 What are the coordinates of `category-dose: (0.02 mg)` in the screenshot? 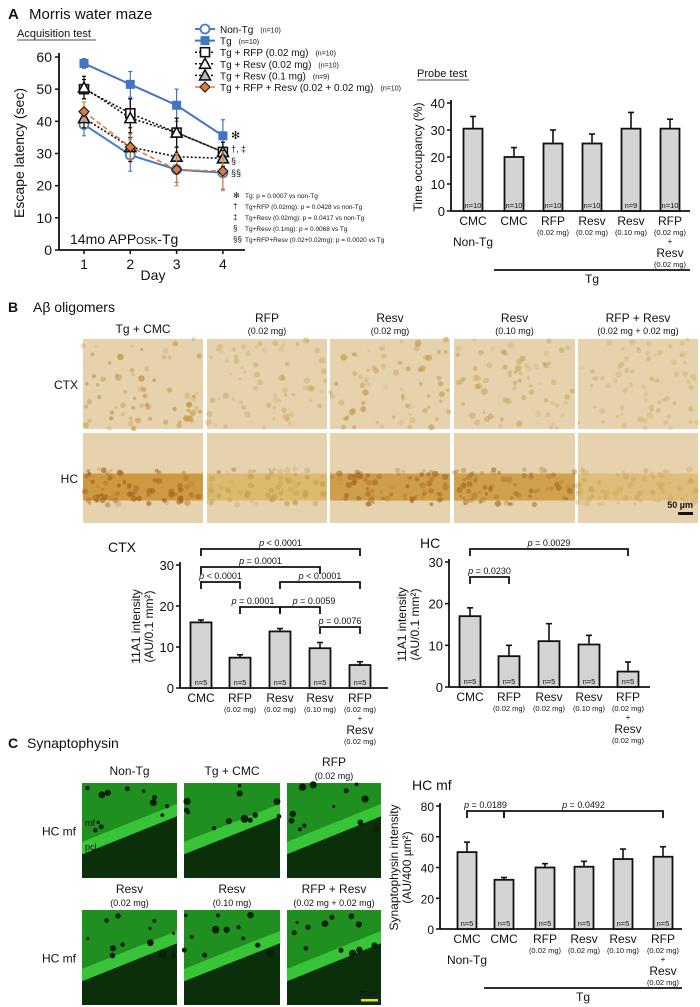 It's located at (553, 232).